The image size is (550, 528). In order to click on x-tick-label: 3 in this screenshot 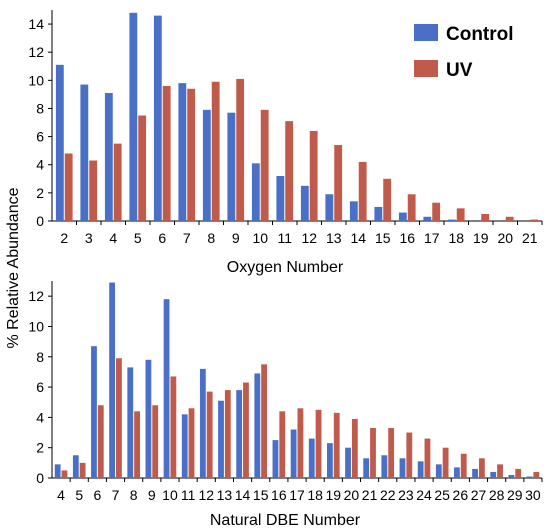, I will do `click(89, 238)`.